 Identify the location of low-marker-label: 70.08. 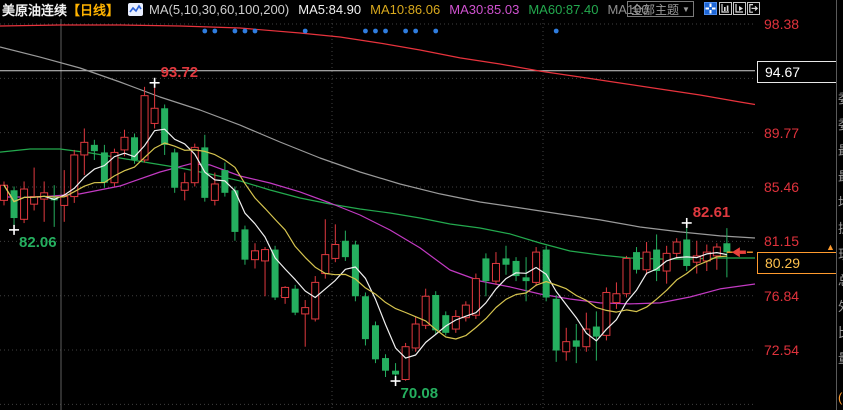
(419, 394).